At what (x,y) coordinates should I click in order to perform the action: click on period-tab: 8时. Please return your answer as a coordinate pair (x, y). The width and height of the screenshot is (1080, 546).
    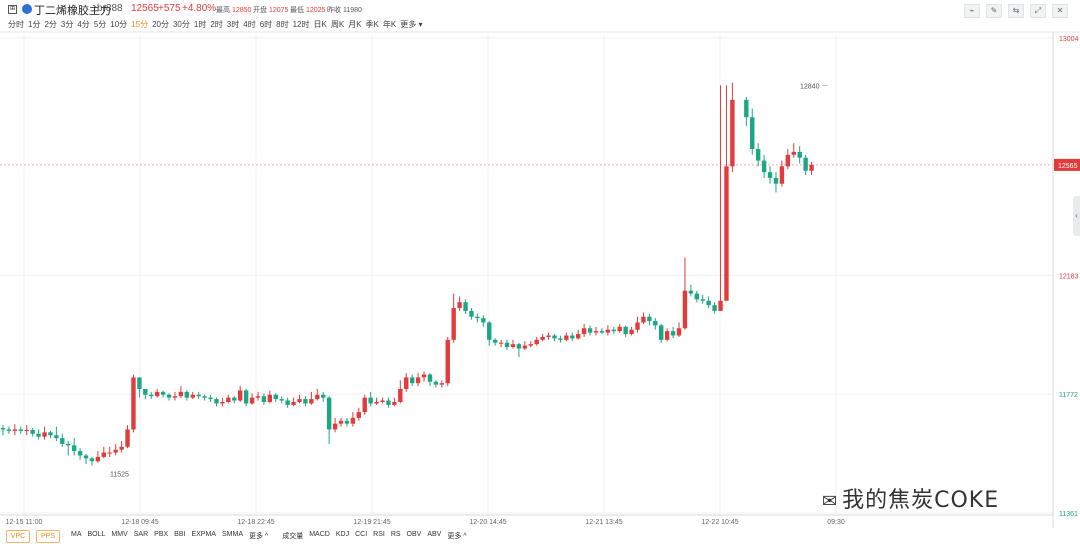
    Looking at the image, I should click on (282, 24).